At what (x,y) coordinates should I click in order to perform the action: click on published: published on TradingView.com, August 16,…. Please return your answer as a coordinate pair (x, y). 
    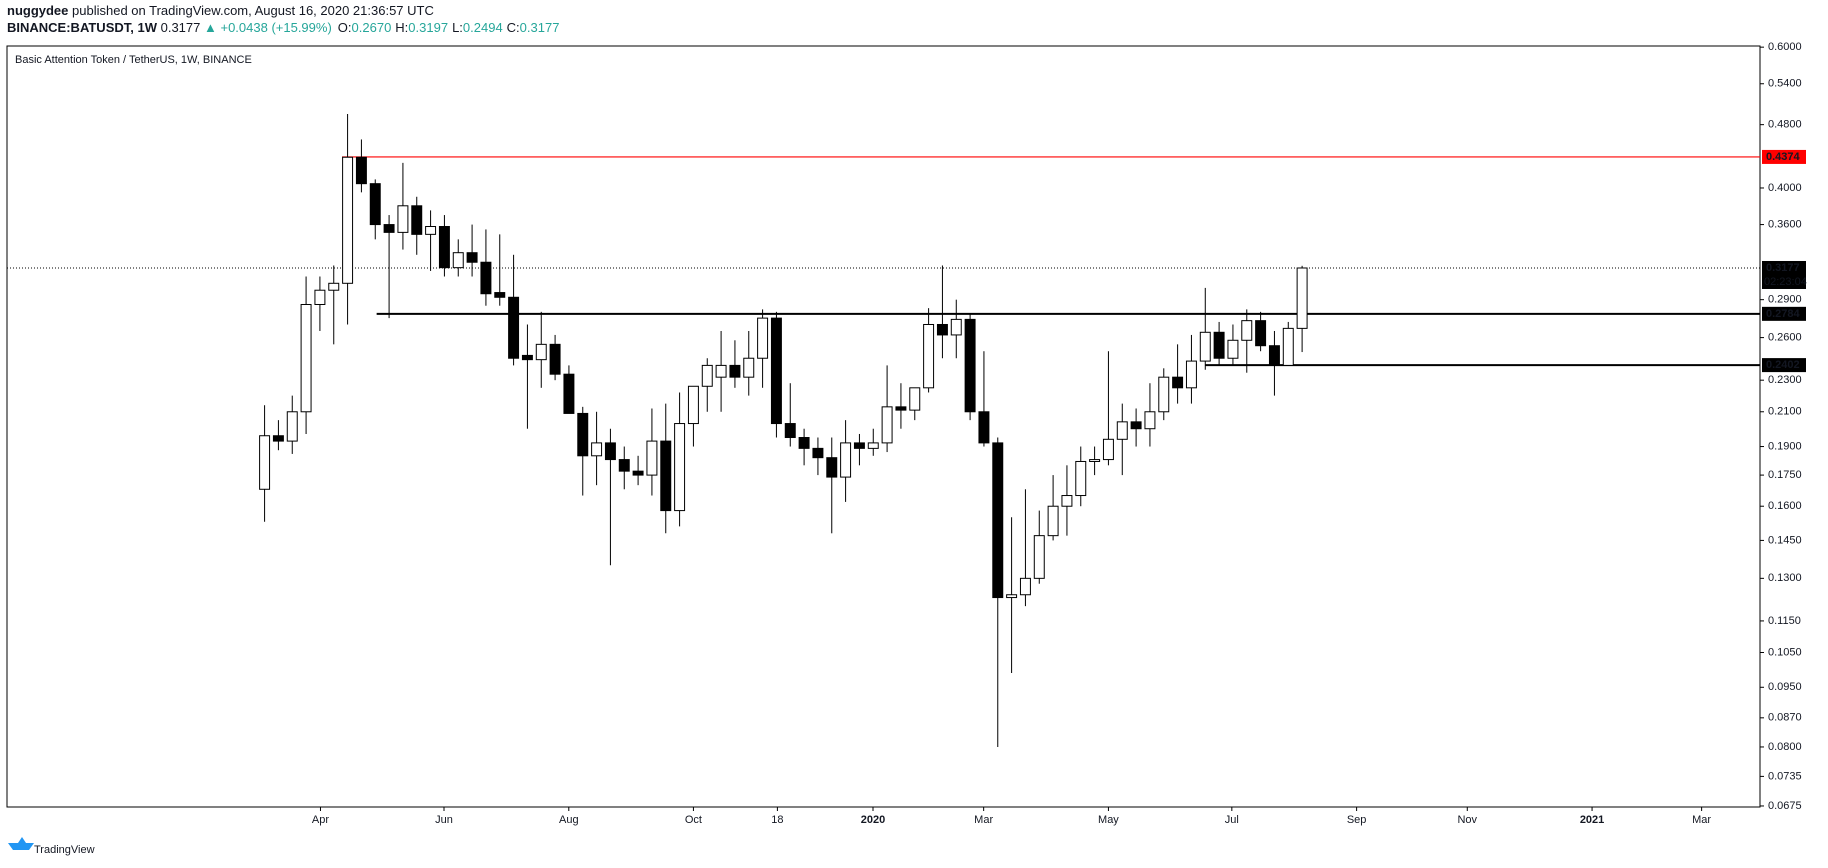
    Looking at the image, I should click on (253, 10).